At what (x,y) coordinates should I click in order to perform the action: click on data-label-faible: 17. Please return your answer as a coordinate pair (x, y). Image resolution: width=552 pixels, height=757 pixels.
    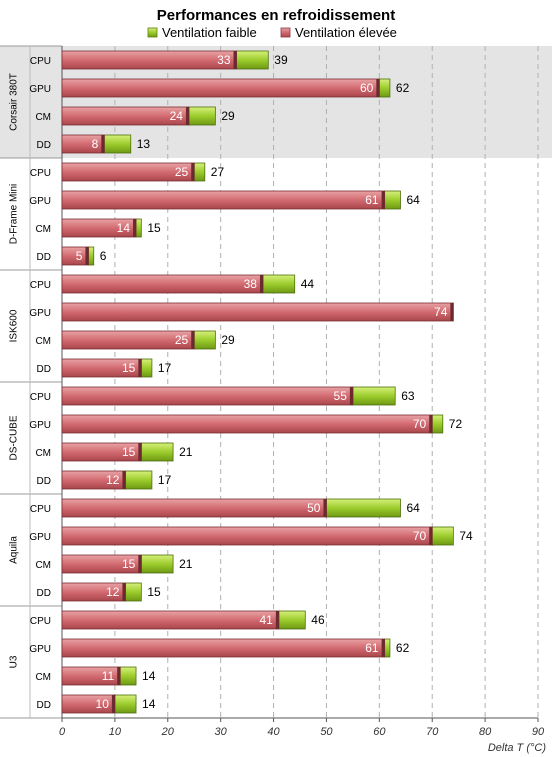
    Looking at the image, I should click on (165, 368).